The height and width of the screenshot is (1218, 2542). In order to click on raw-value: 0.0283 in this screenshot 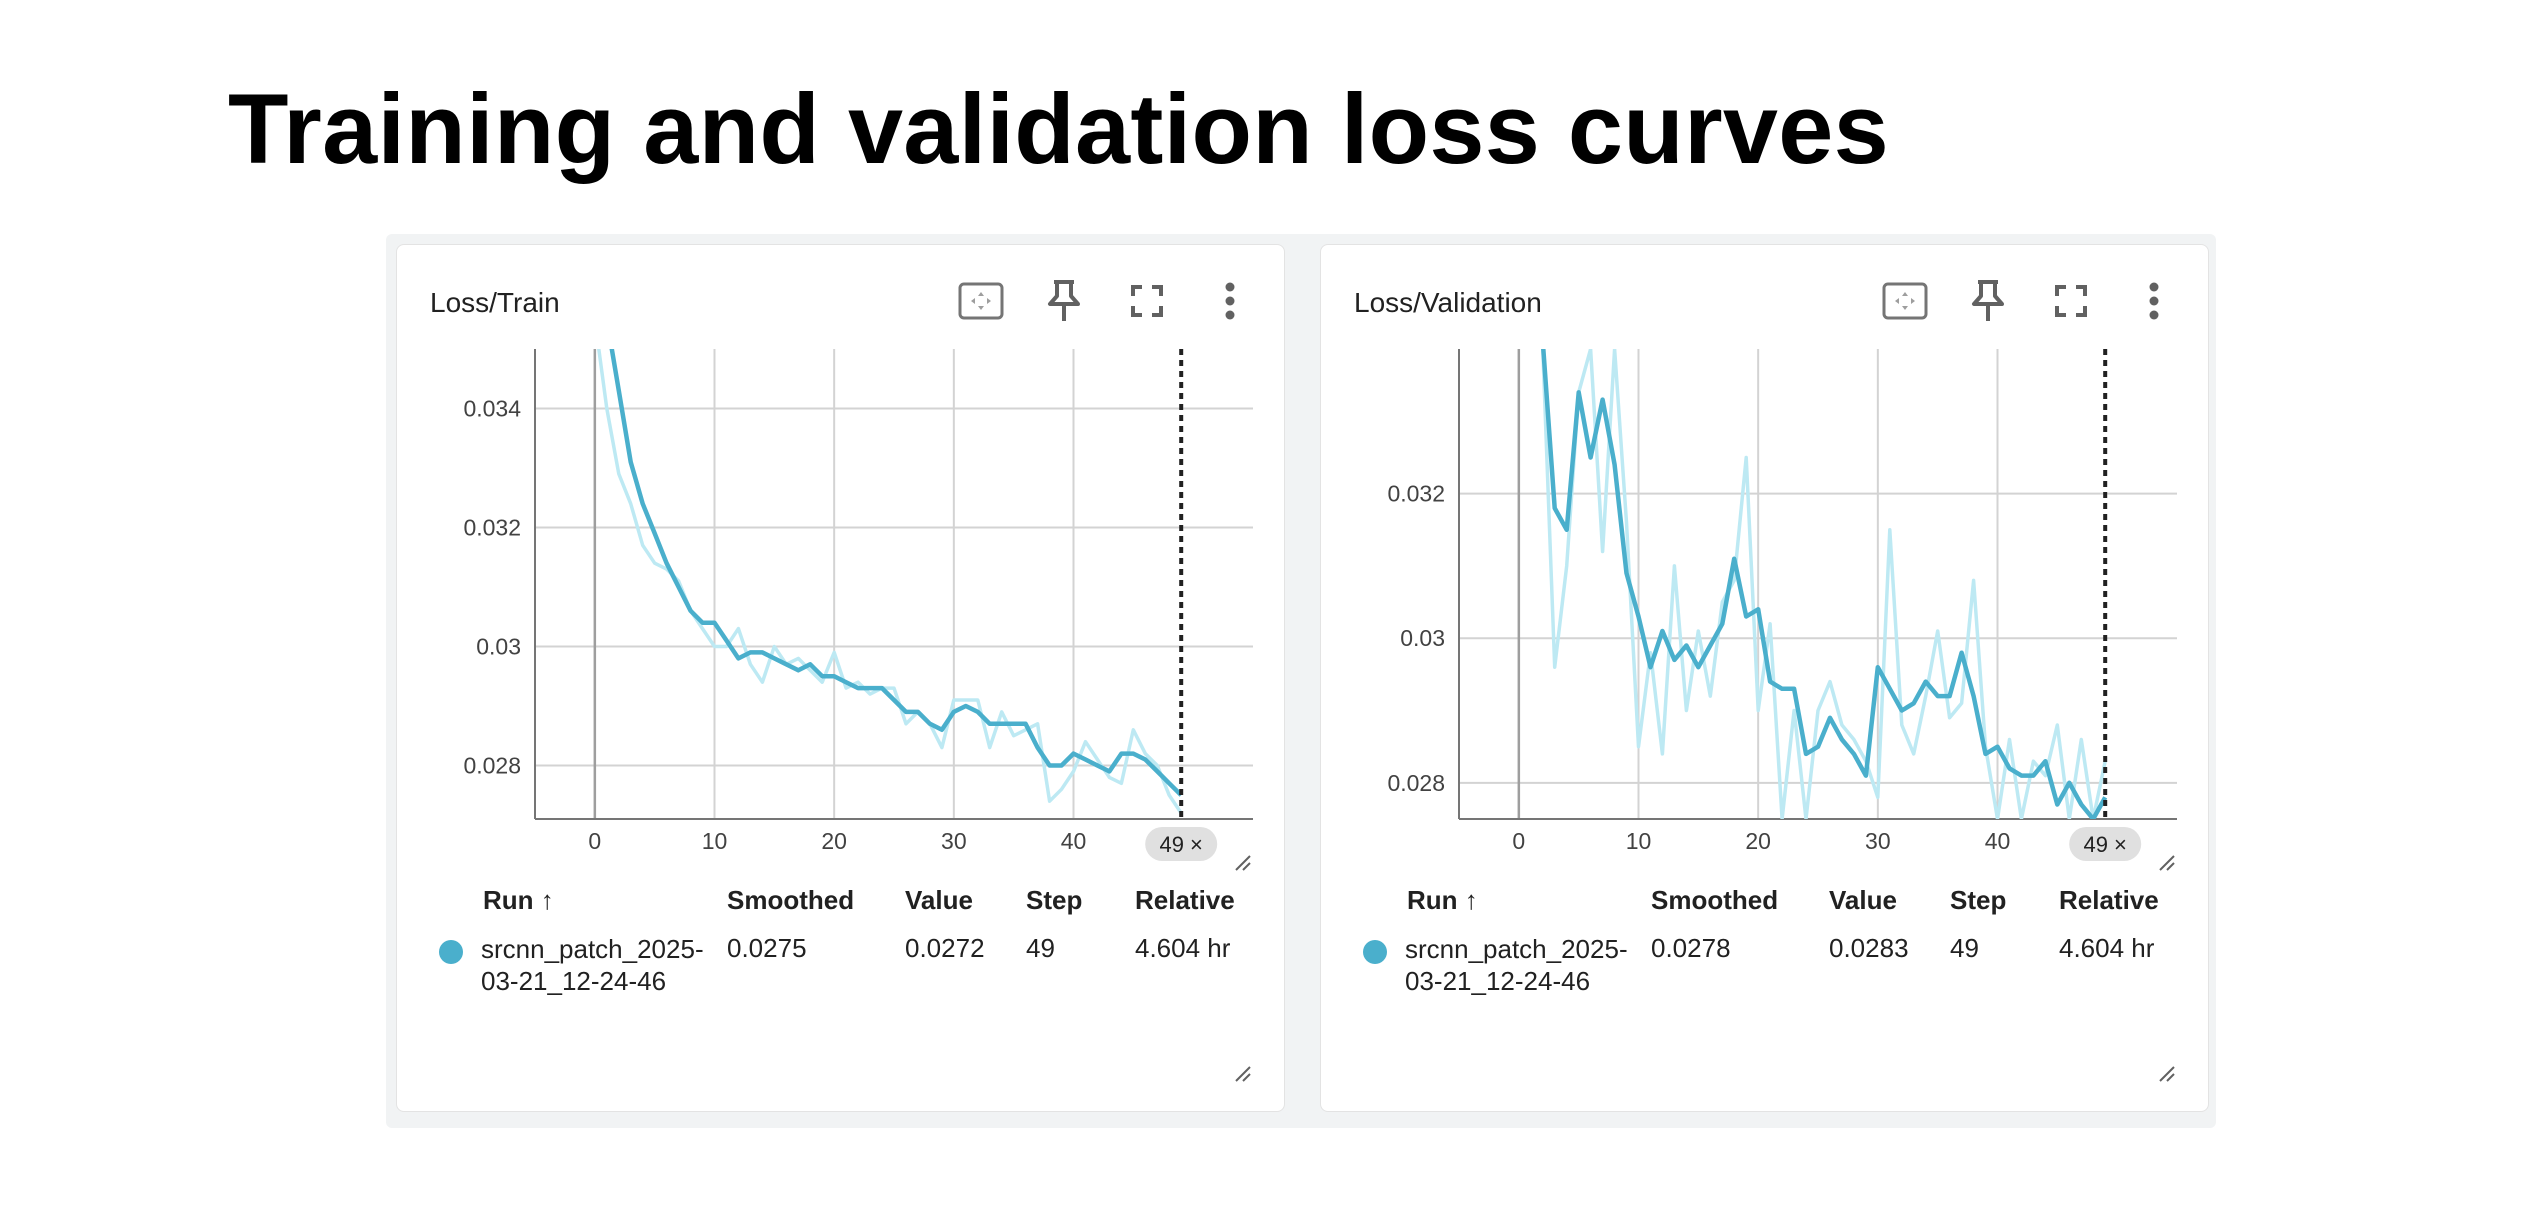, I will do `click(1869, 948)`.